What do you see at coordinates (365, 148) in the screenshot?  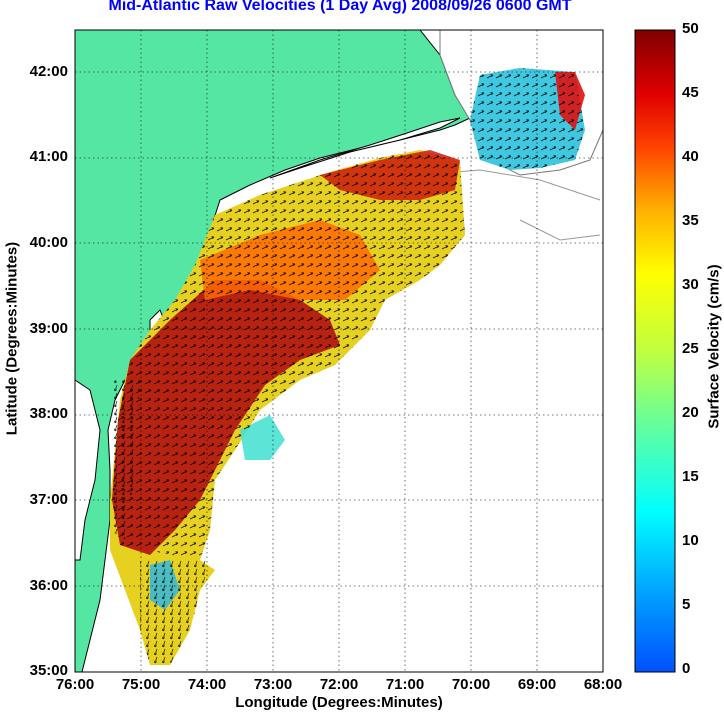 I see `long-island` at bounding box center [365, 148].